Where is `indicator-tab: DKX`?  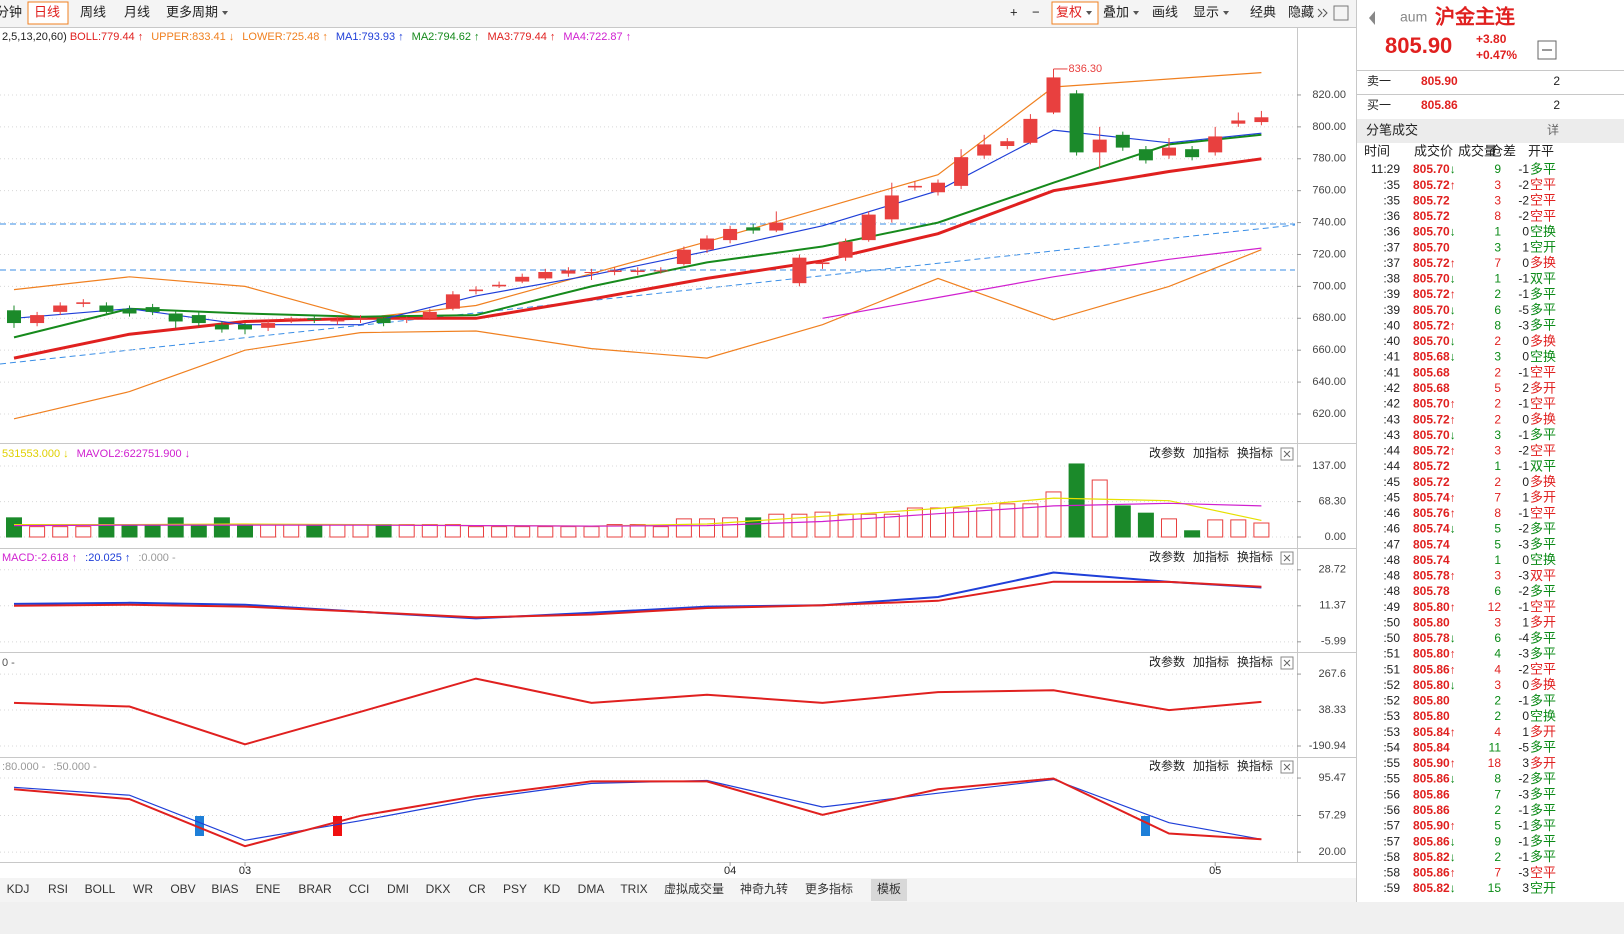 indicator-tab: DKX is located at coordinates (438, 889).